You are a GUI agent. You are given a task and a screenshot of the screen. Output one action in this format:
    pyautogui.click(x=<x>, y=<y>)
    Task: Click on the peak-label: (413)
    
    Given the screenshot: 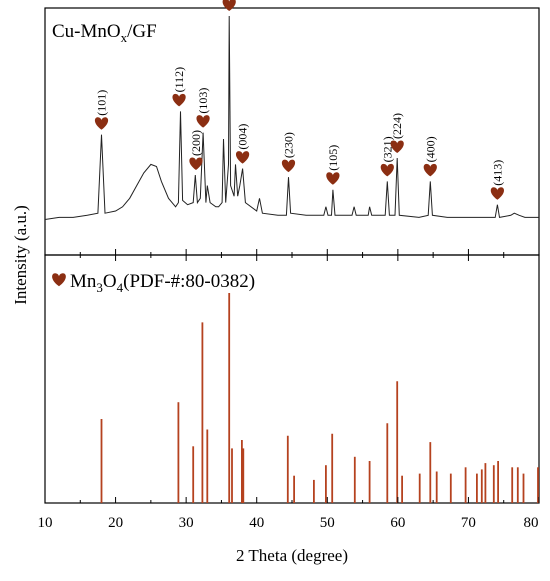 What is the action you would take?
    pyautogui.click(x=497, y=173)
    